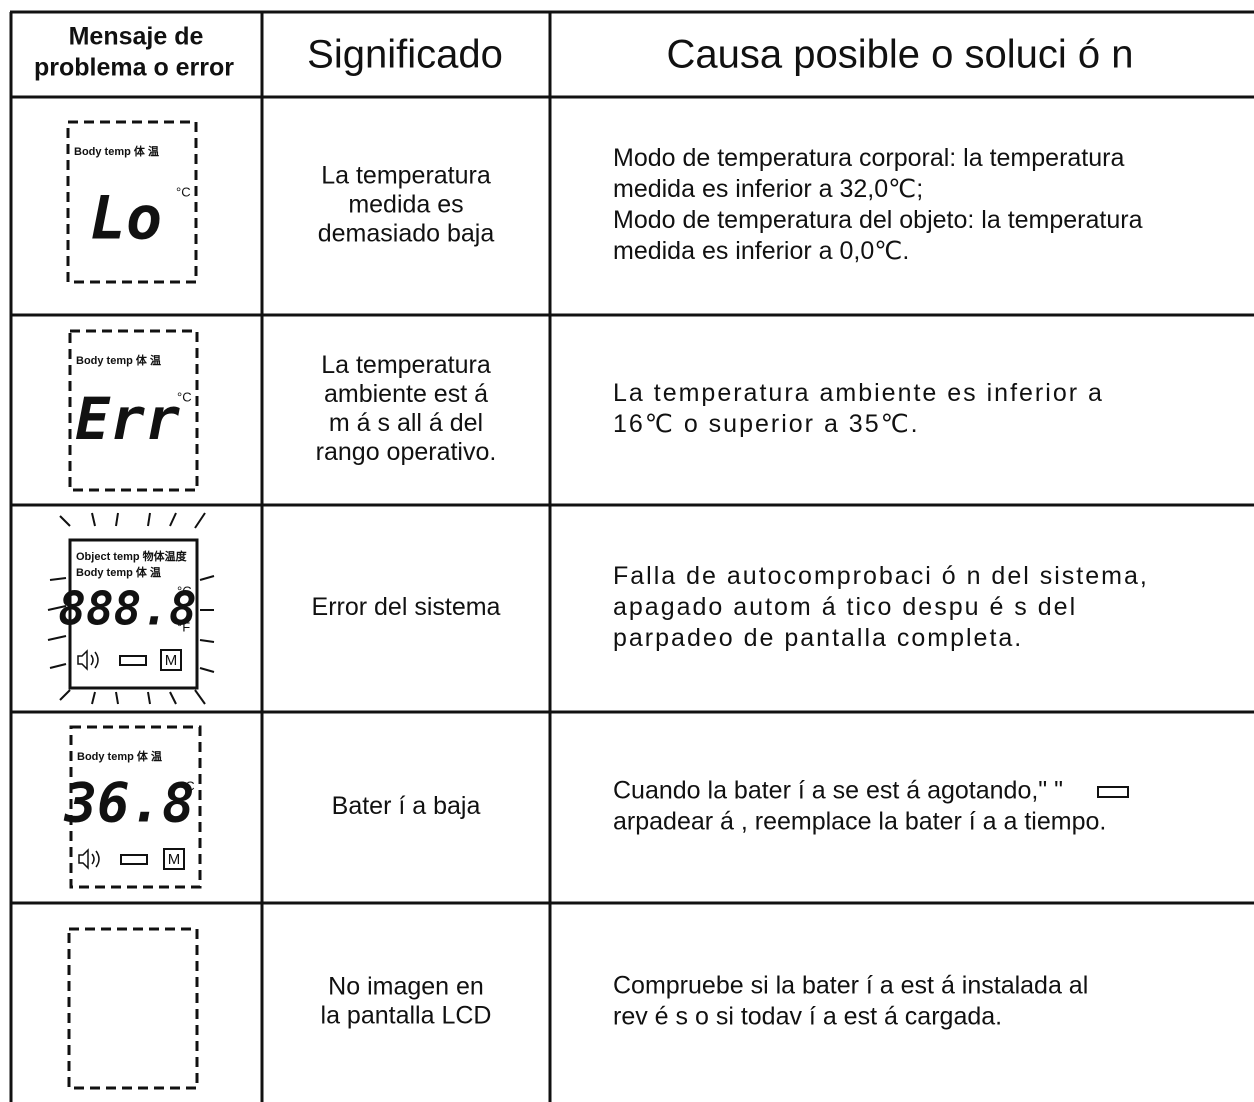 The image size is (1254, 1102). Describe the element at coordinates (406, 452) in the screenshot. I see `meaning-text: rango operativo.` at that location.